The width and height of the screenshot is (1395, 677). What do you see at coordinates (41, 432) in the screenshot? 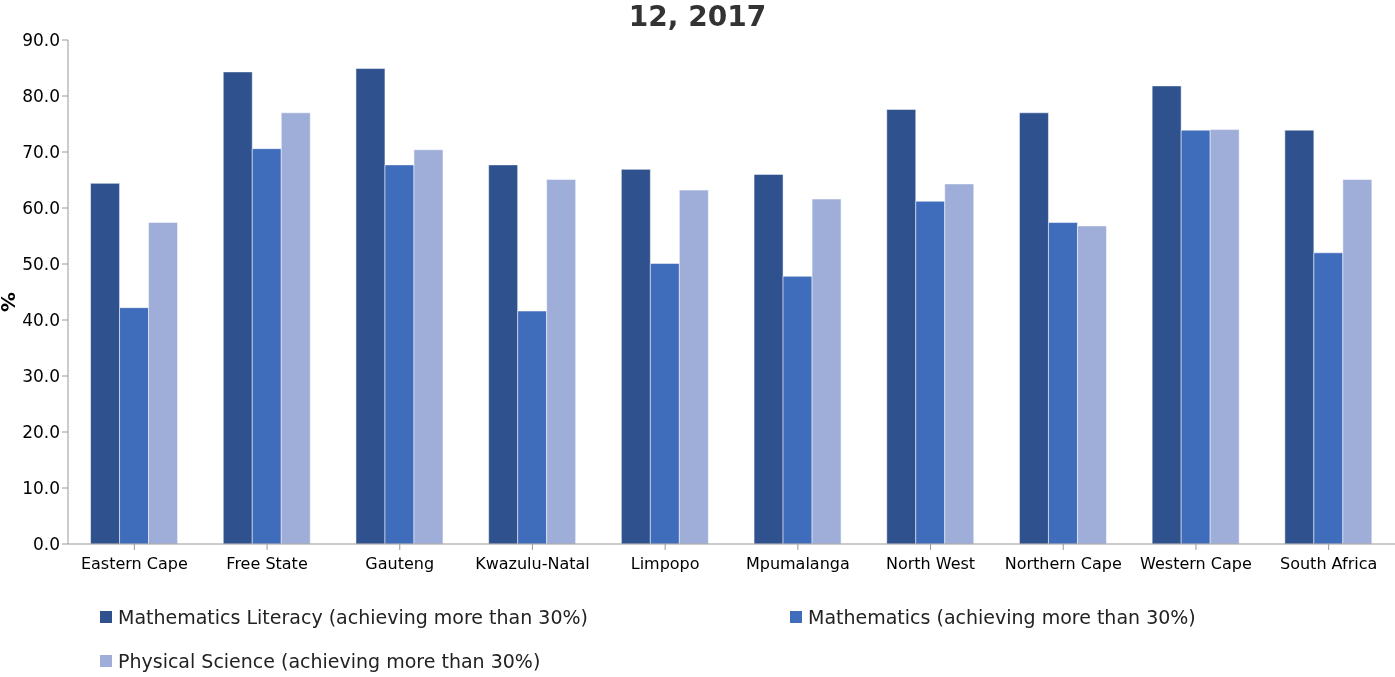
I see `y-tick-label: 20.0` at bounding box center [41, 432].